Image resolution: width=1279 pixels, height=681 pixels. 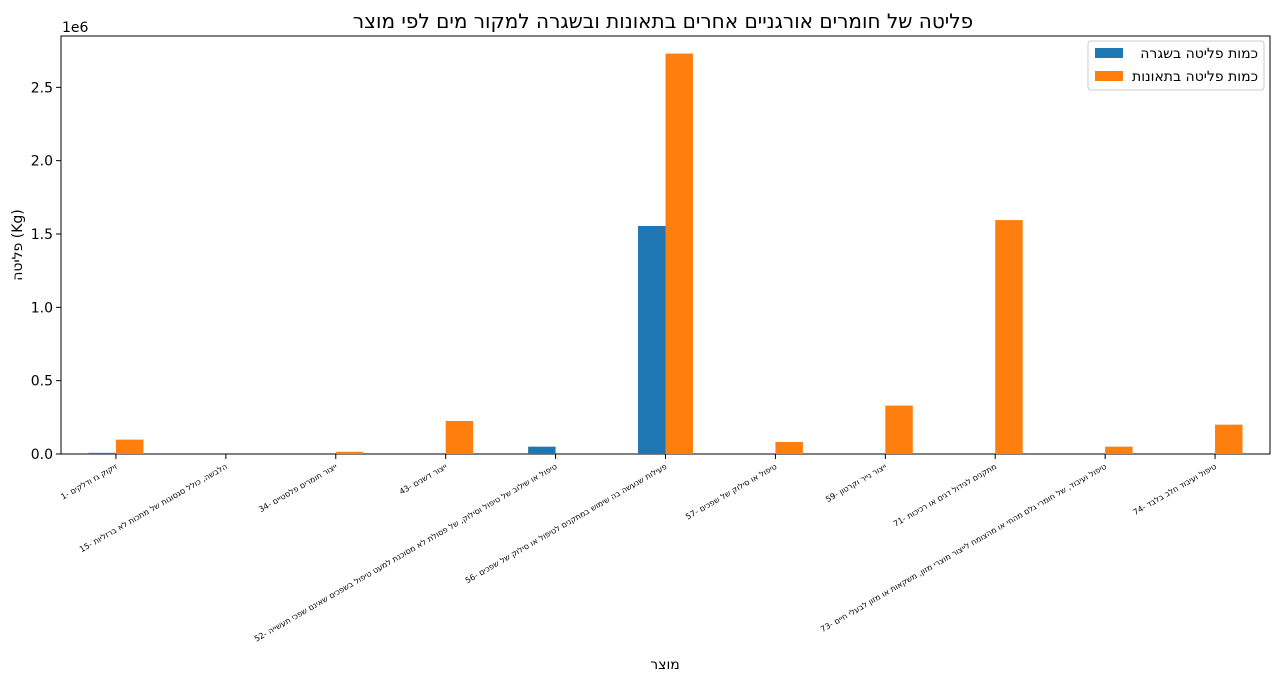 I want to click on legend-label: כמות פליטה בתאונות, so click(x=1195, y=77).